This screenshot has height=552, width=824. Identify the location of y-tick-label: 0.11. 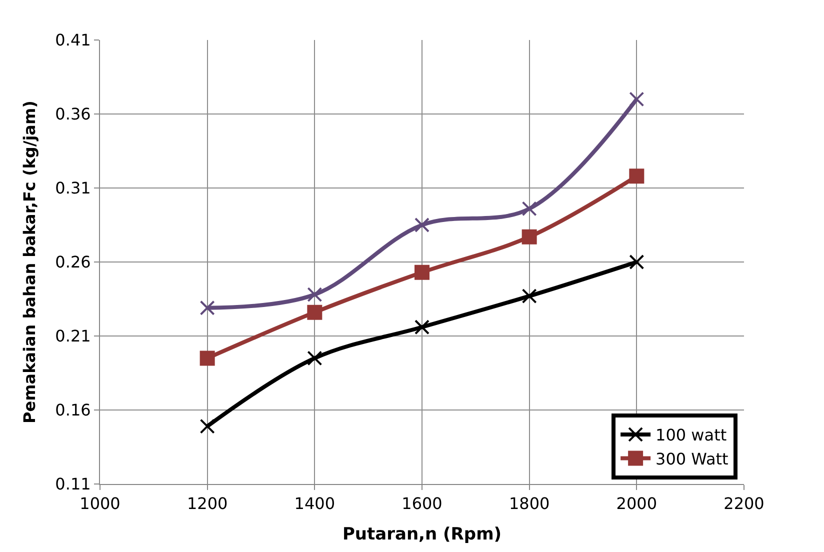
(73, 484).